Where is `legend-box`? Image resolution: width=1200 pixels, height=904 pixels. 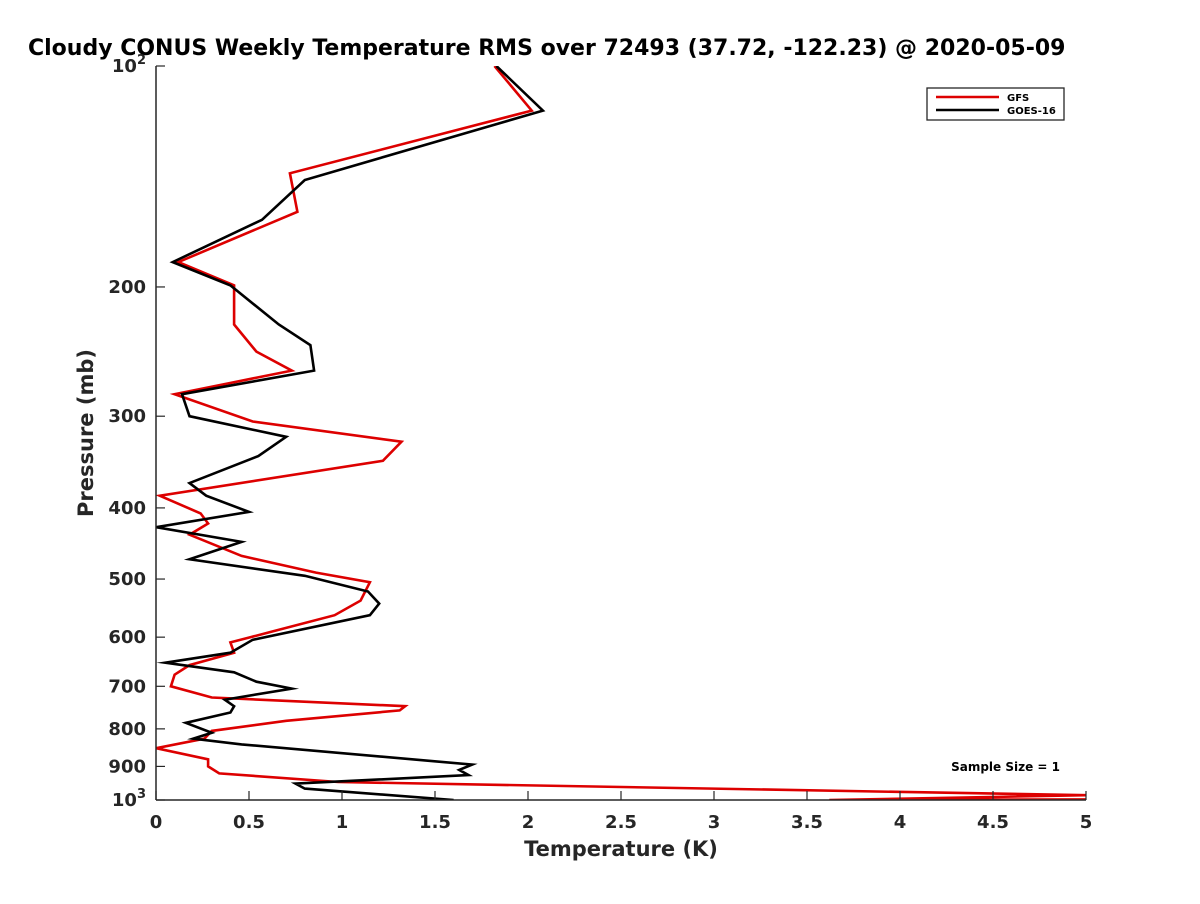 legend-box is located at coordinates (995, 104).